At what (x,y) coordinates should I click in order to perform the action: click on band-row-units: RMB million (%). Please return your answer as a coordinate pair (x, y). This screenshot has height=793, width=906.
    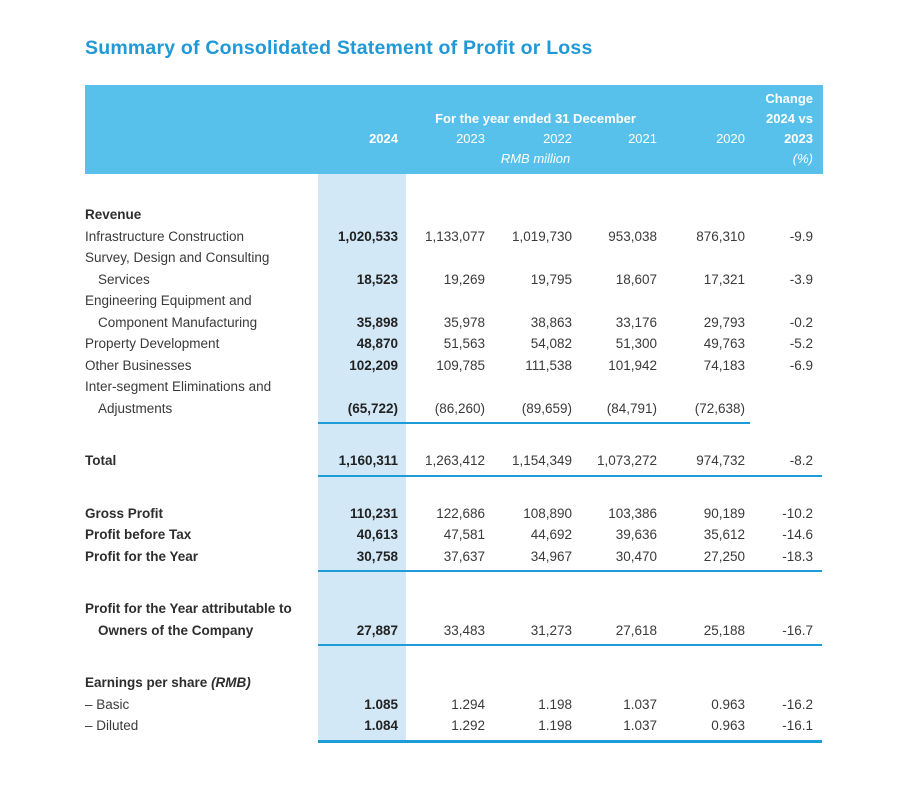
    Looking at the image, I should click on (454, 159).